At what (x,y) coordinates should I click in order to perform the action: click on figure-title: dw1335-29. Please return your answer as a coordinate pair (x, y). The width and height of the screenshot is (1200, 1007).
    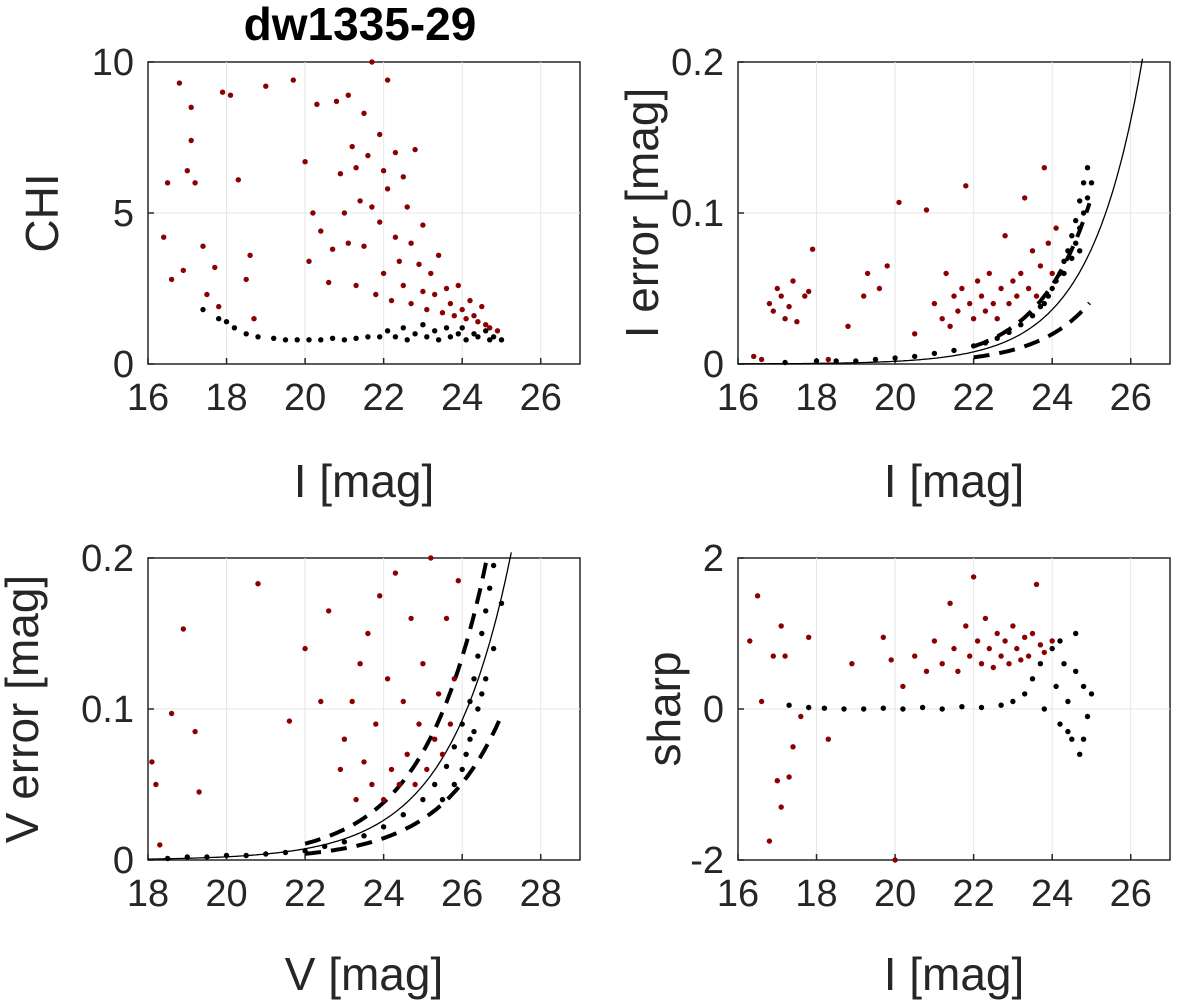
    Looking at the image, I should click on (360, 25).